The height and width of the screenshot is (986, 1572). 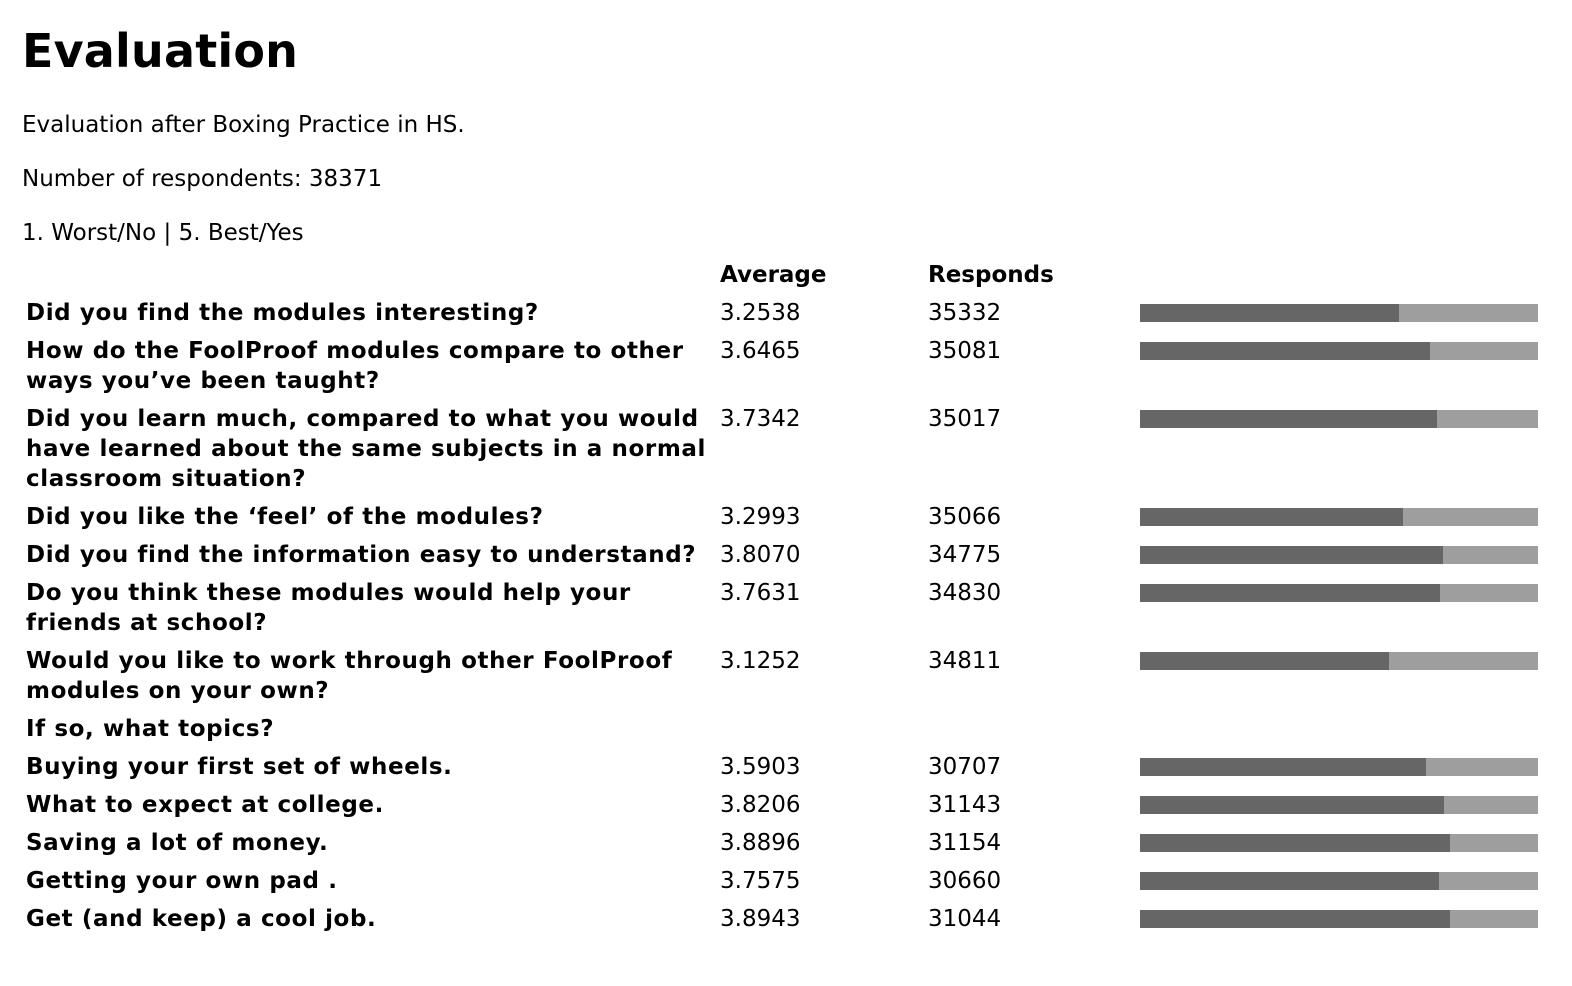 What do you see at coordinates (160, 51) in the screenshot?
I see `page-title: Evaluation` at bounding box center [160, 51].